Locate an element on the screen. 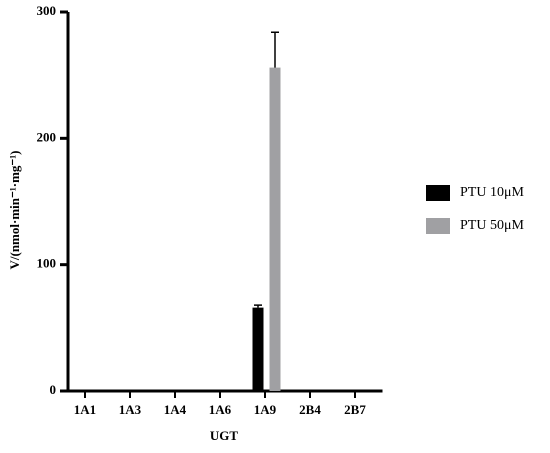  y-tick-label: 0 is located at coordinates (53, 389).